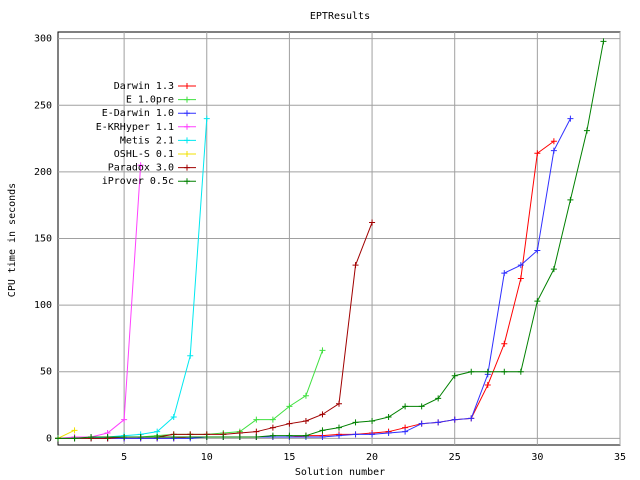 The height and width of the screenshot is (480, 640). Describe the element at coordinates (12, 240) in the screenshot. I see `y-axis-label: CPU time in seconds` at that location.